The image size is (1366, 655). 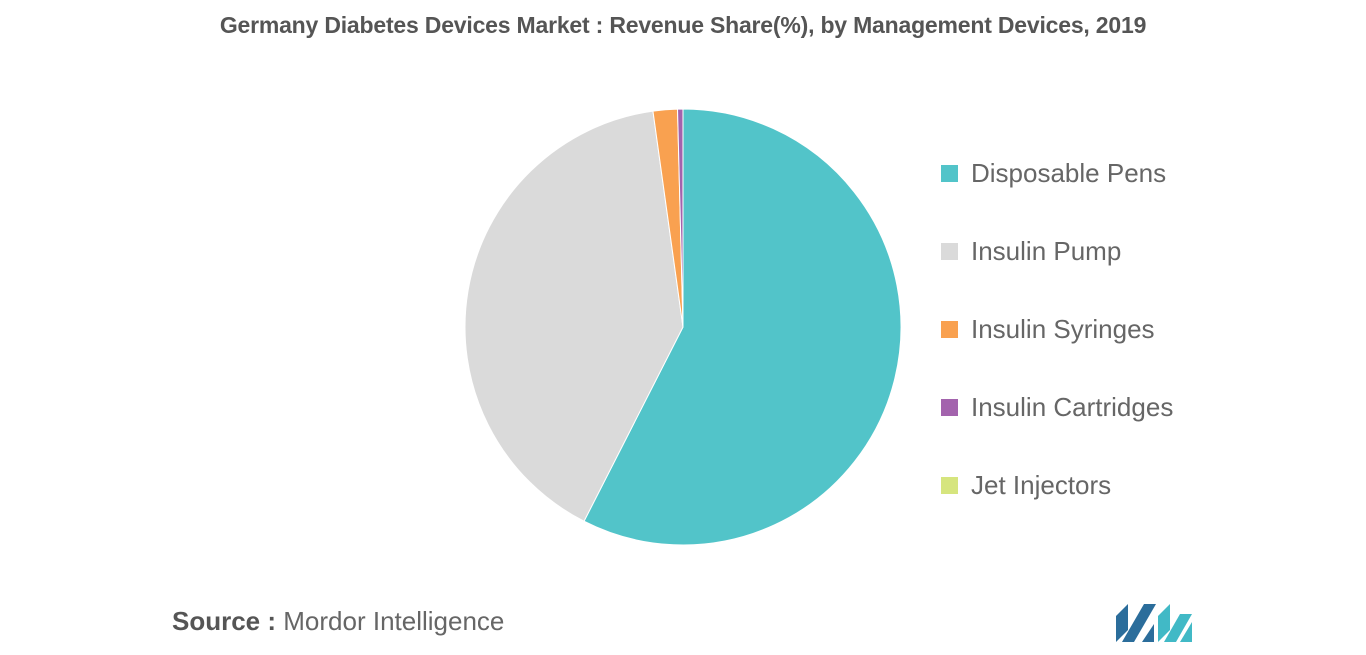 What do you see at coordinates (1154, 623) in the screenshot?
I see `mordor-intelligence-logo` at bounding box center [1154, 623].